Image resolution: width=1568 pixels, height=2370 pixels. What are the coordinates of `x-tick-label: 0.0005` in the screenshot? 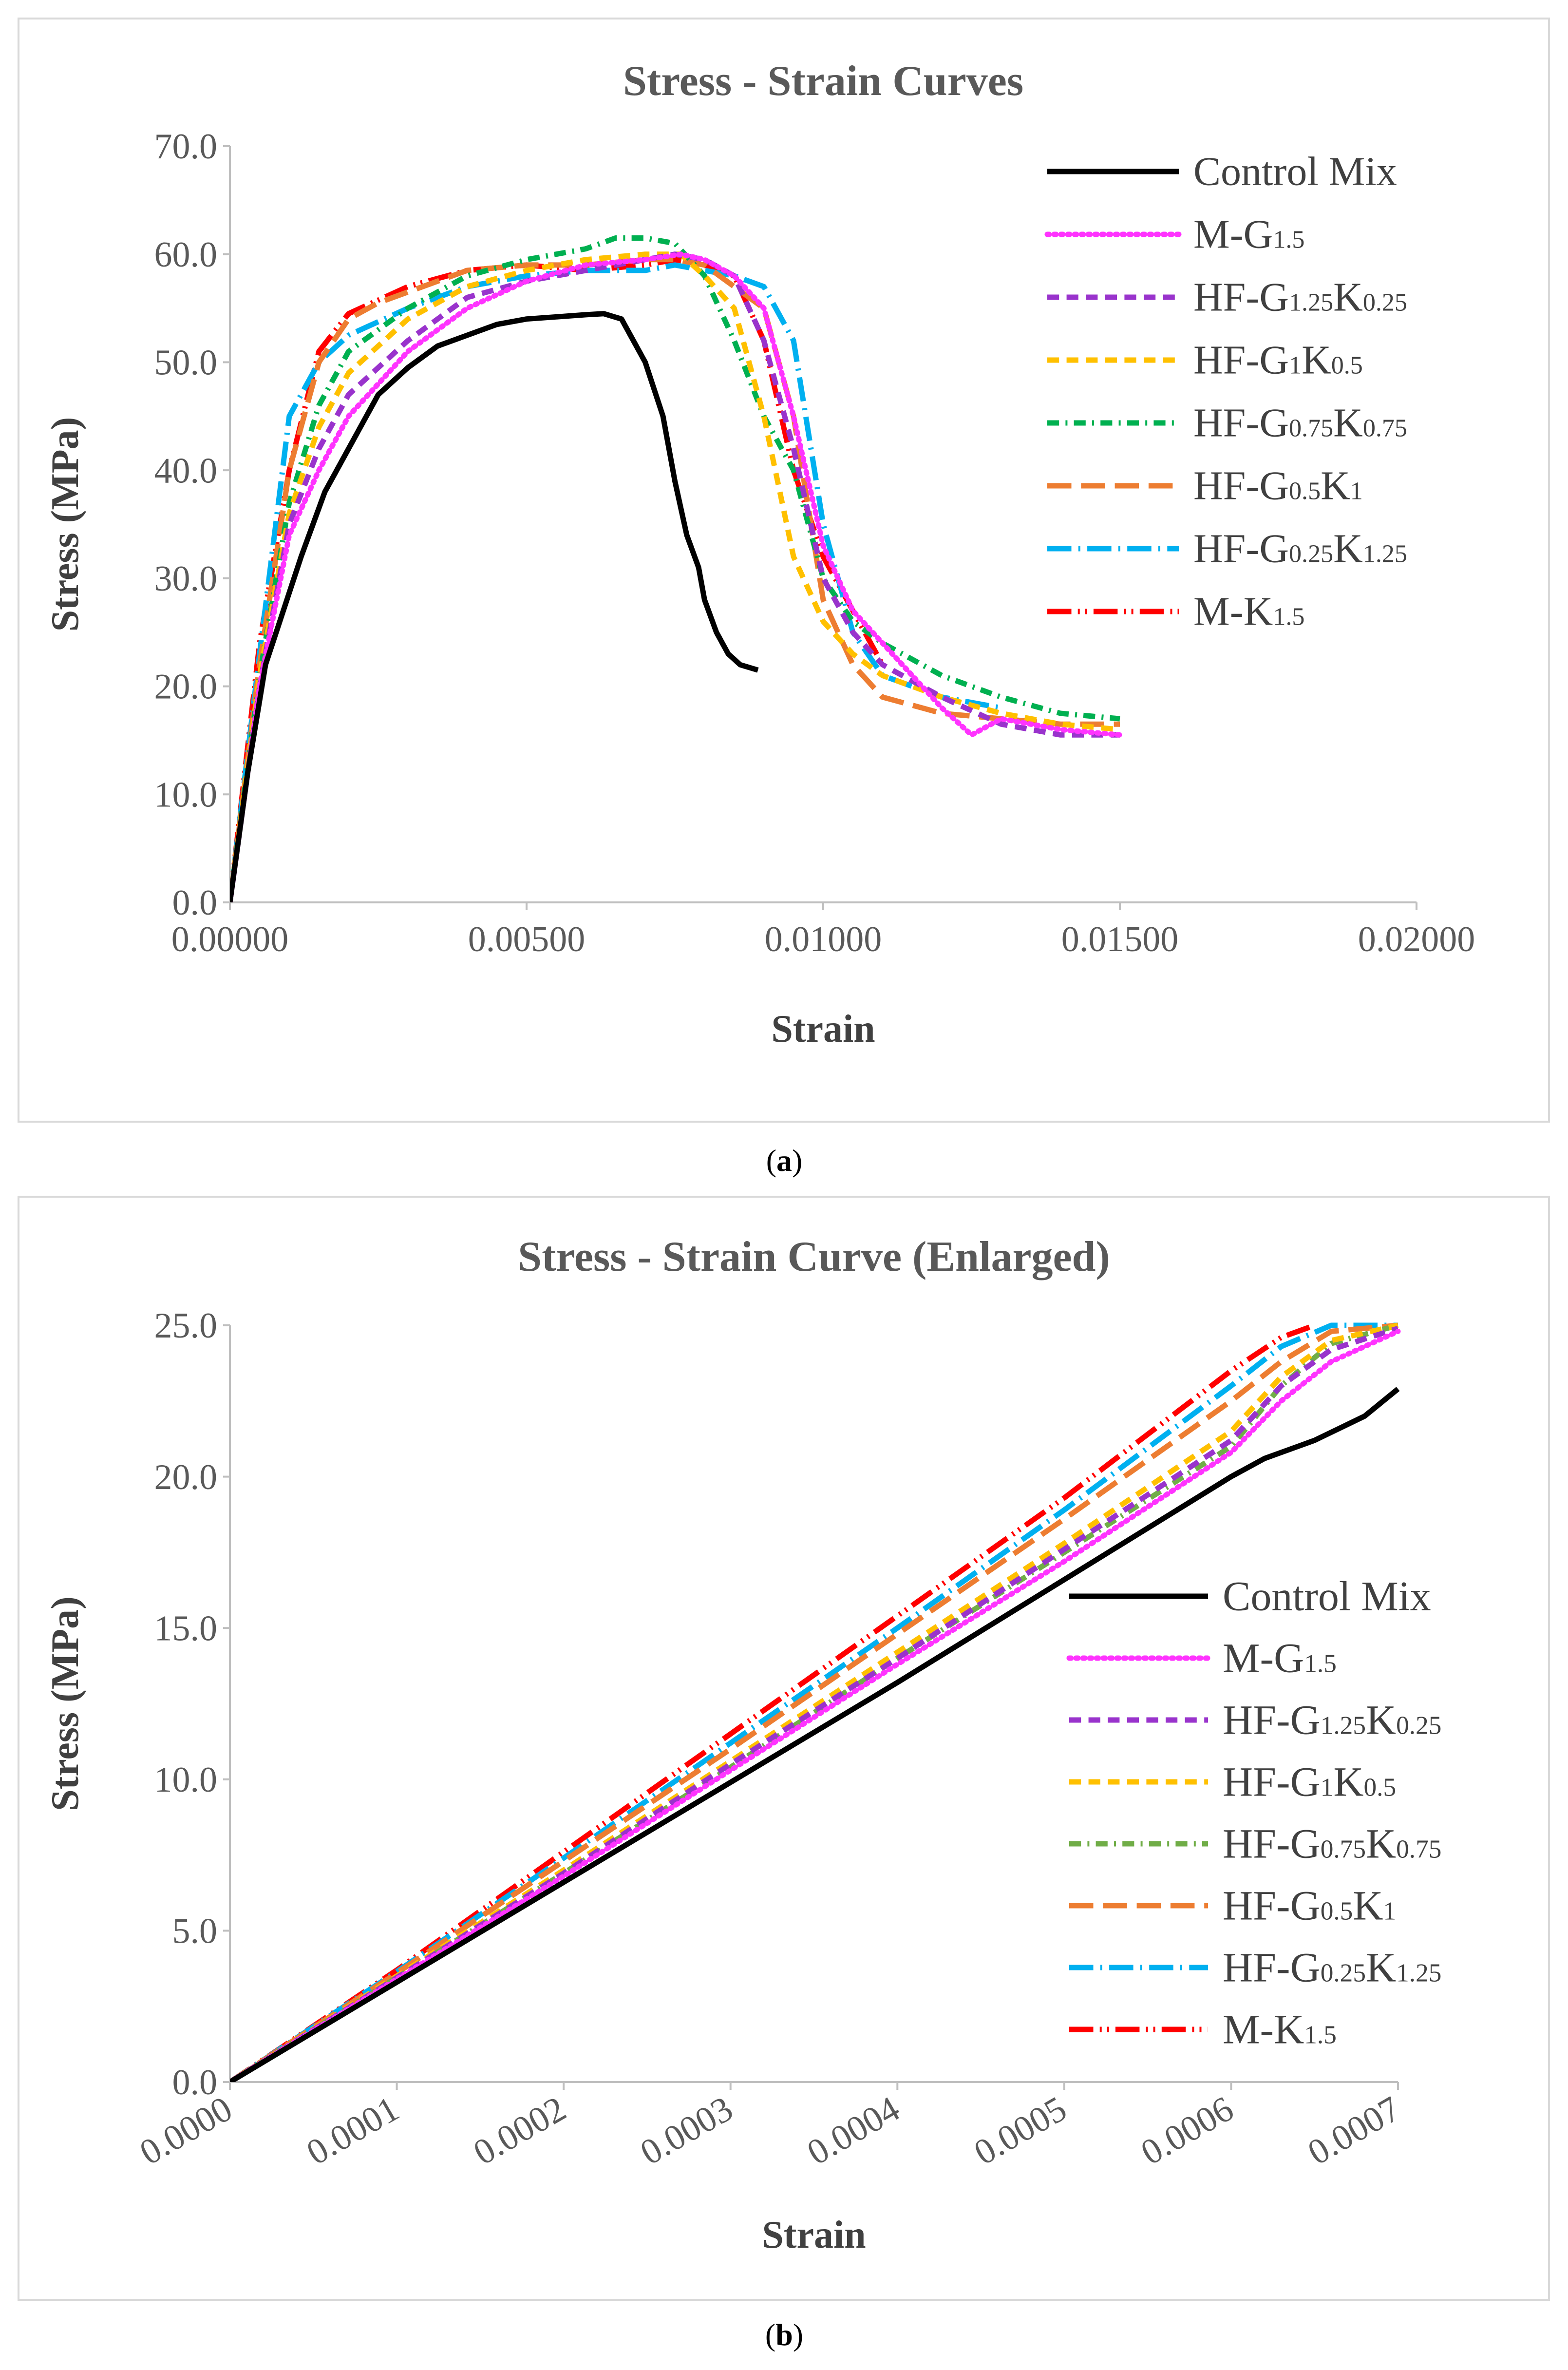 It's located at (1020, 2131).